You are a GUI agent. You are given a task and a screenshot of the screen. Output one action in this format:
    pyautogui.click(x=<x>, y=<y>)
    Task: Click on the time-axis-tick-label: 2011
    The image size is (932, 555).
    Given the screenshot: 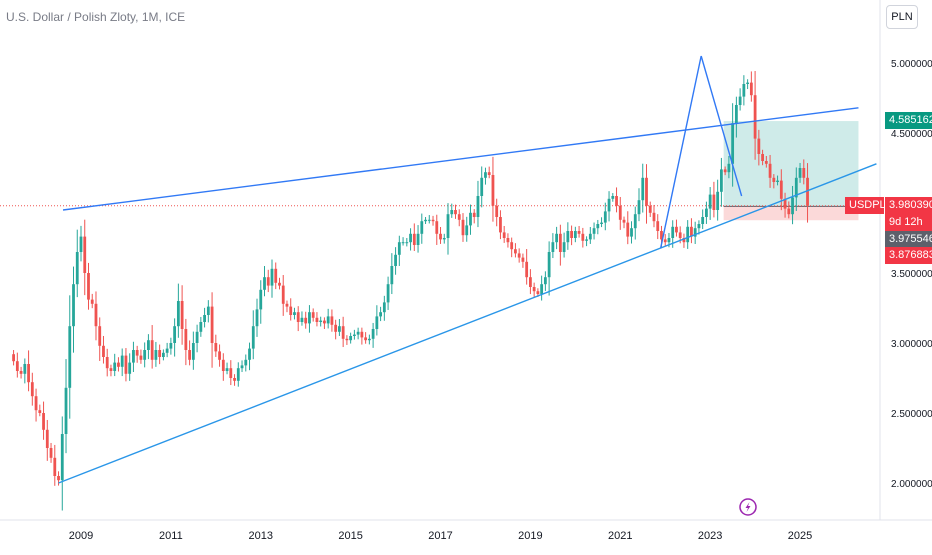 What is the action you would take?
    pyautogui.click(x=171, y=536)
    